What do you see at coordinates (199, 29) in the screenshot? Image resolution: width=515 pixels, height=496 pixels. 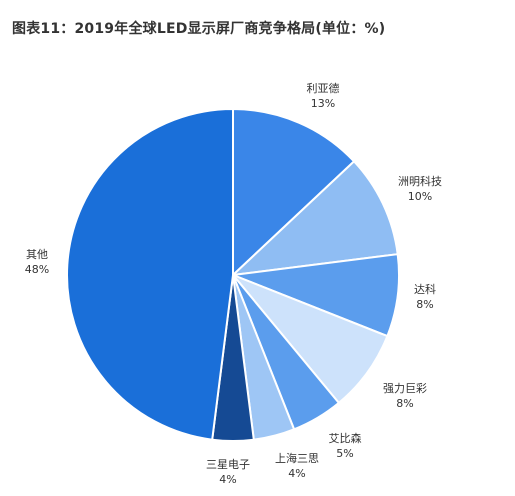 I see `chart-title: 图表11：2019年全球LED显示屏厂商竞争格局(单位：%)` at bounding box center [199, 29].